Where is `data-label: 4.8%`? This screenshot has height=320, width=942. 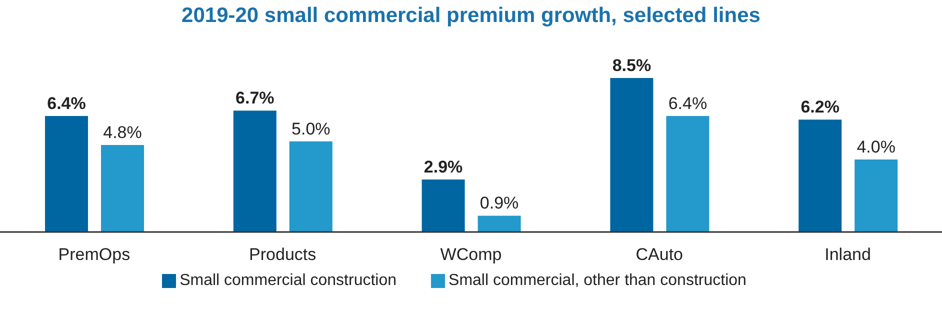
data-label: 4.8% is located at coordinates (122, 132).